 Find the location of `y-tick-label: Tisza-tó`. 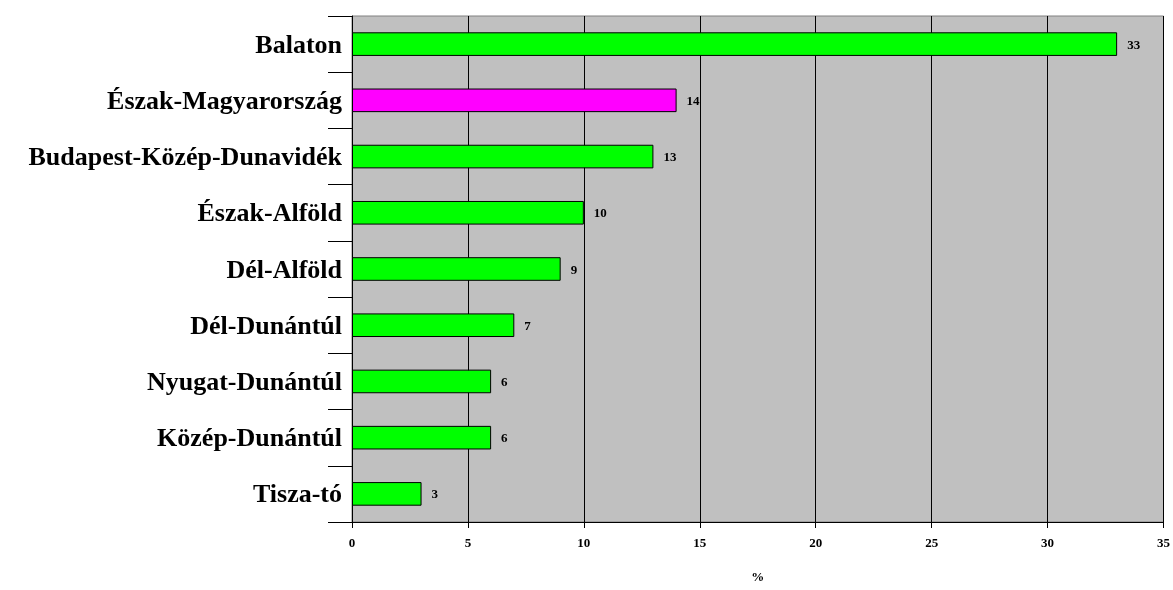

y-tick-label: Tisza-tó is located at coordinates (297, 494).